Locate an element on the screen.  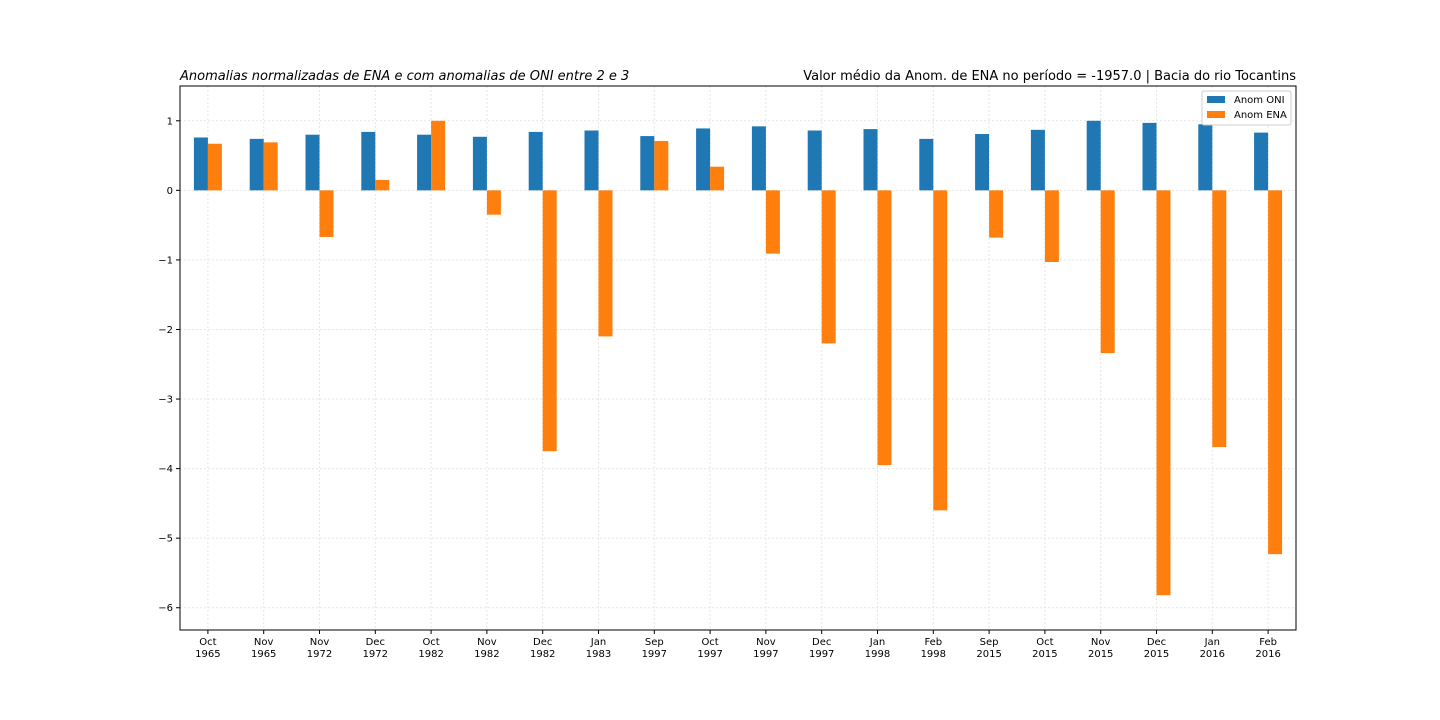
y-tick-label: 0 is located at coordinates (170, 191).